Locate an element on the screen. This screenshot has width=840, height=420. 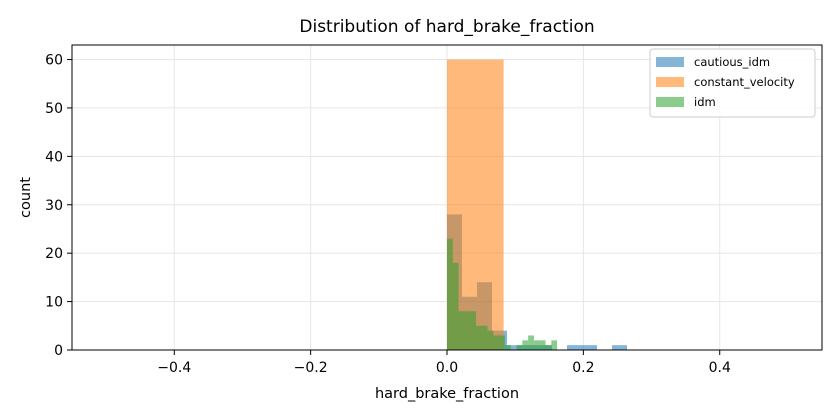
x-tick-label: −0.4 is located at coordinates (174, 368).